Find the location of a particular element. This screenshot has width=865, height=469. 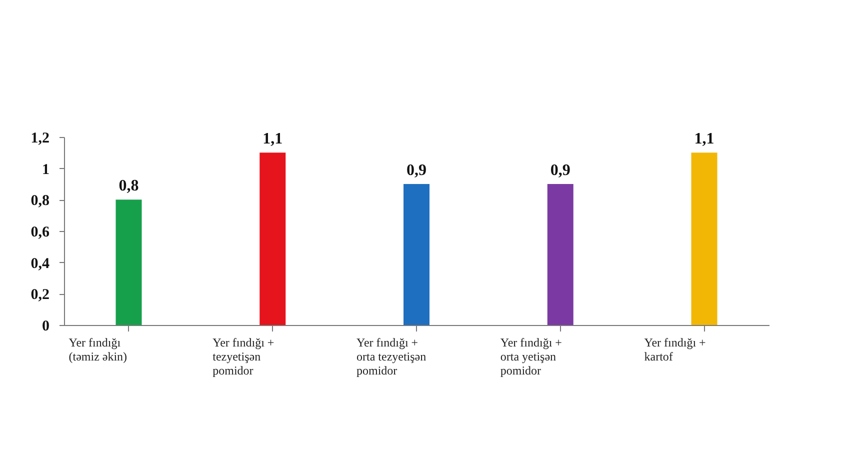

data-label: 0,8 is located at coordinates (128, 186).